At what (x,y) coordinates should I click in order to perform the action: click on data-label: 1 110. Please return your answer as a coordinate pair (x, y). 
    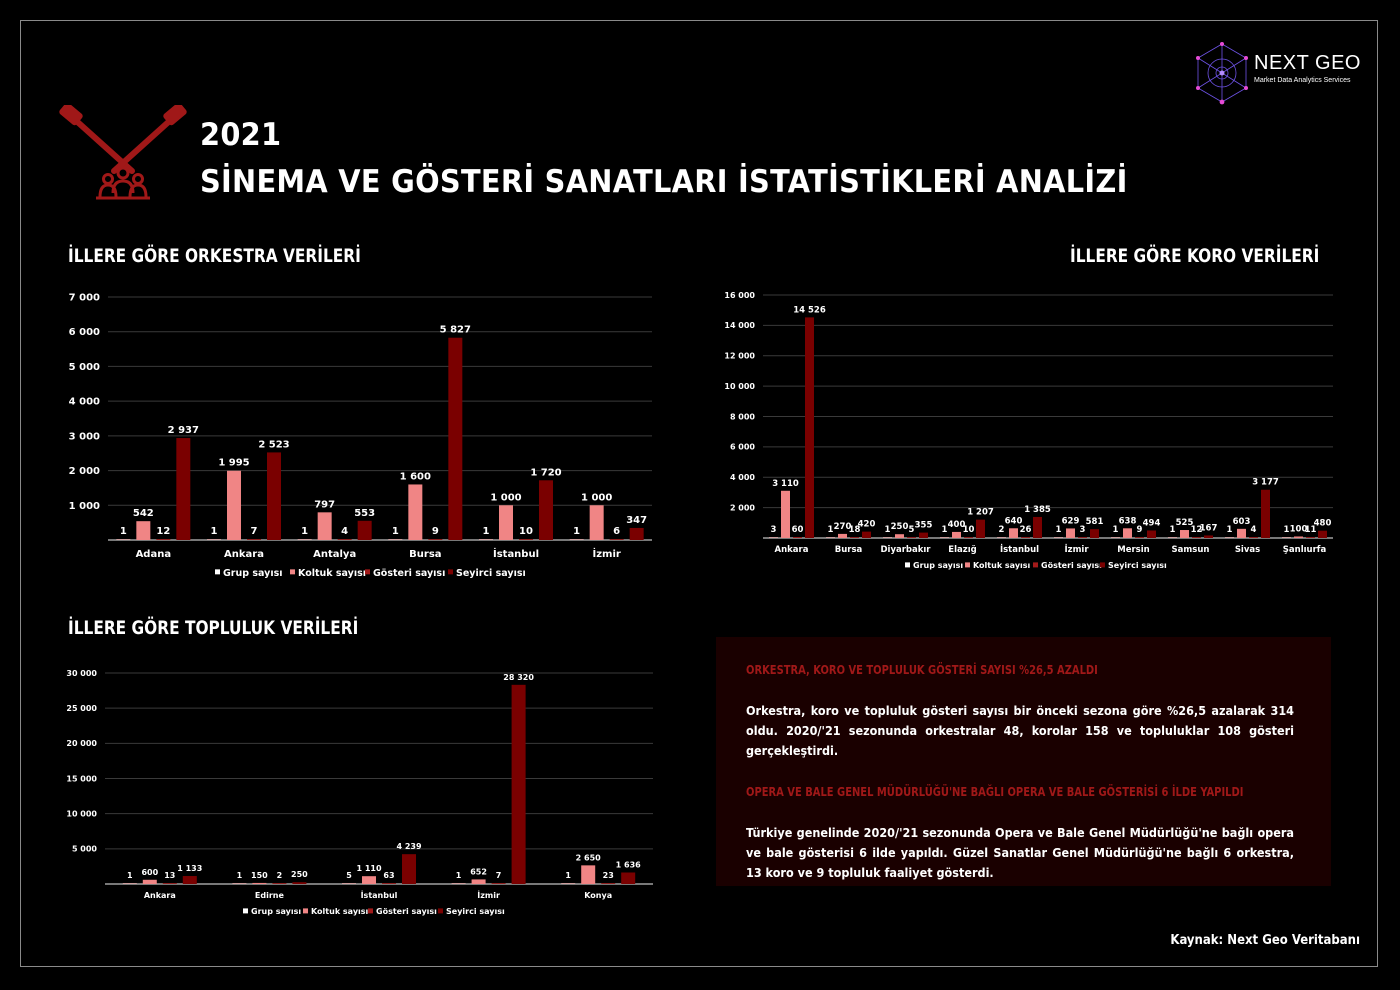
    Looking at the image, I should click on (368, 868).